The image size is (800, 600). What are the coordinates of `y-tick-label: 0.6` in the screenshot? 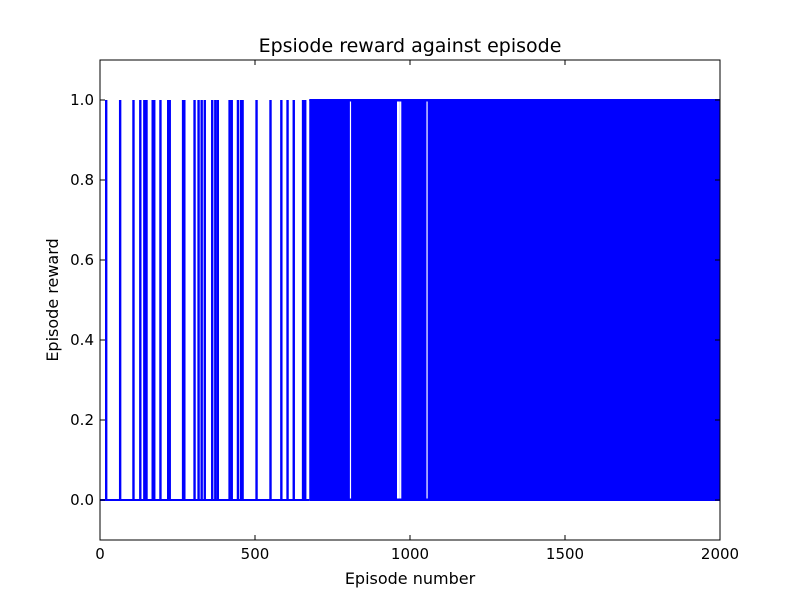 It's located at (82, 260).